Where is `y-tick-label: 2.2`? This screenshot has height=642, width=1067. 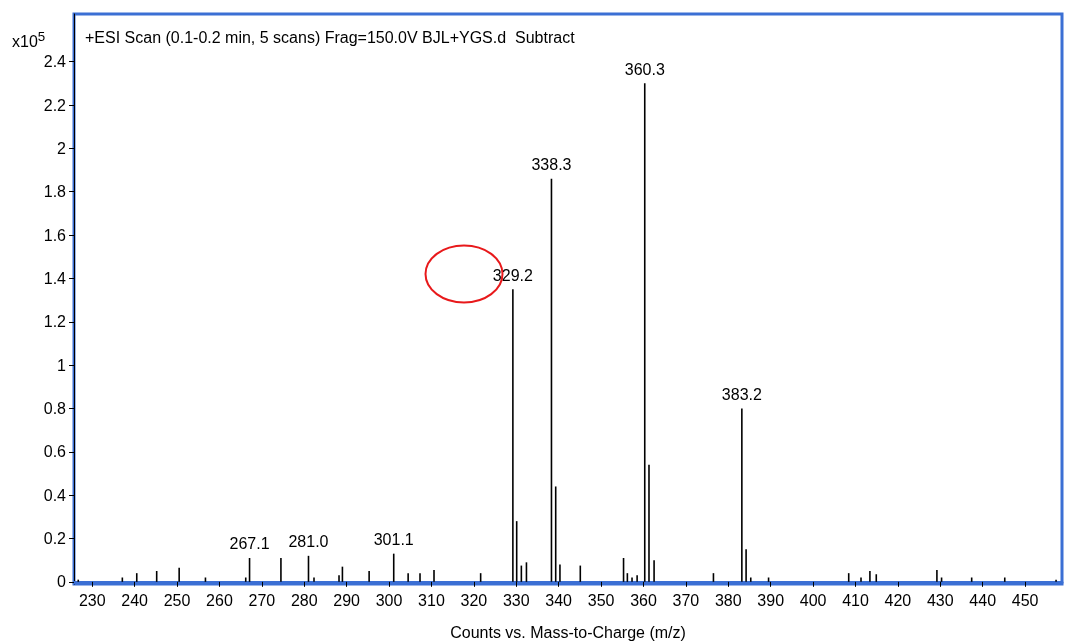
y-tick-label: 2.2 is located at coordinates (55, 105).